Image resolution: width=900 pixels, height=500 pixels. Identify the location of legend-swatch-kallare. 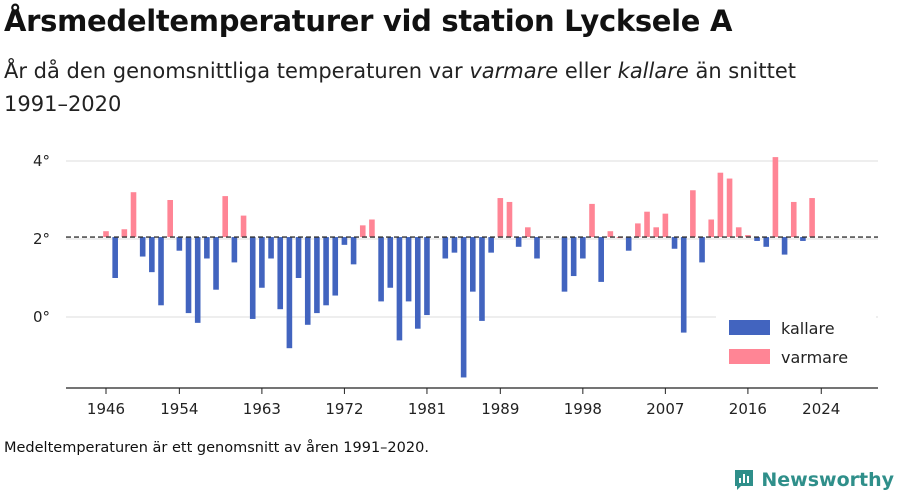
(749, 327).